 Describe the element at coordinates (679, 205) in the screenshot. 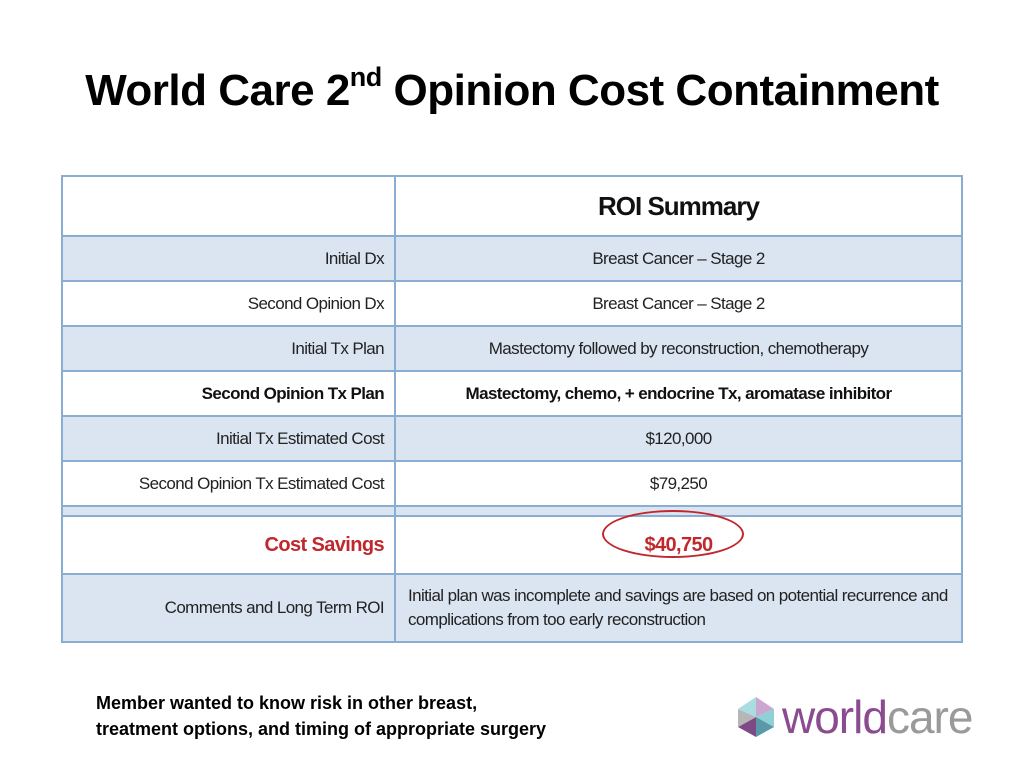

I see `roi-summary-heading: ROI Summary` at that location.